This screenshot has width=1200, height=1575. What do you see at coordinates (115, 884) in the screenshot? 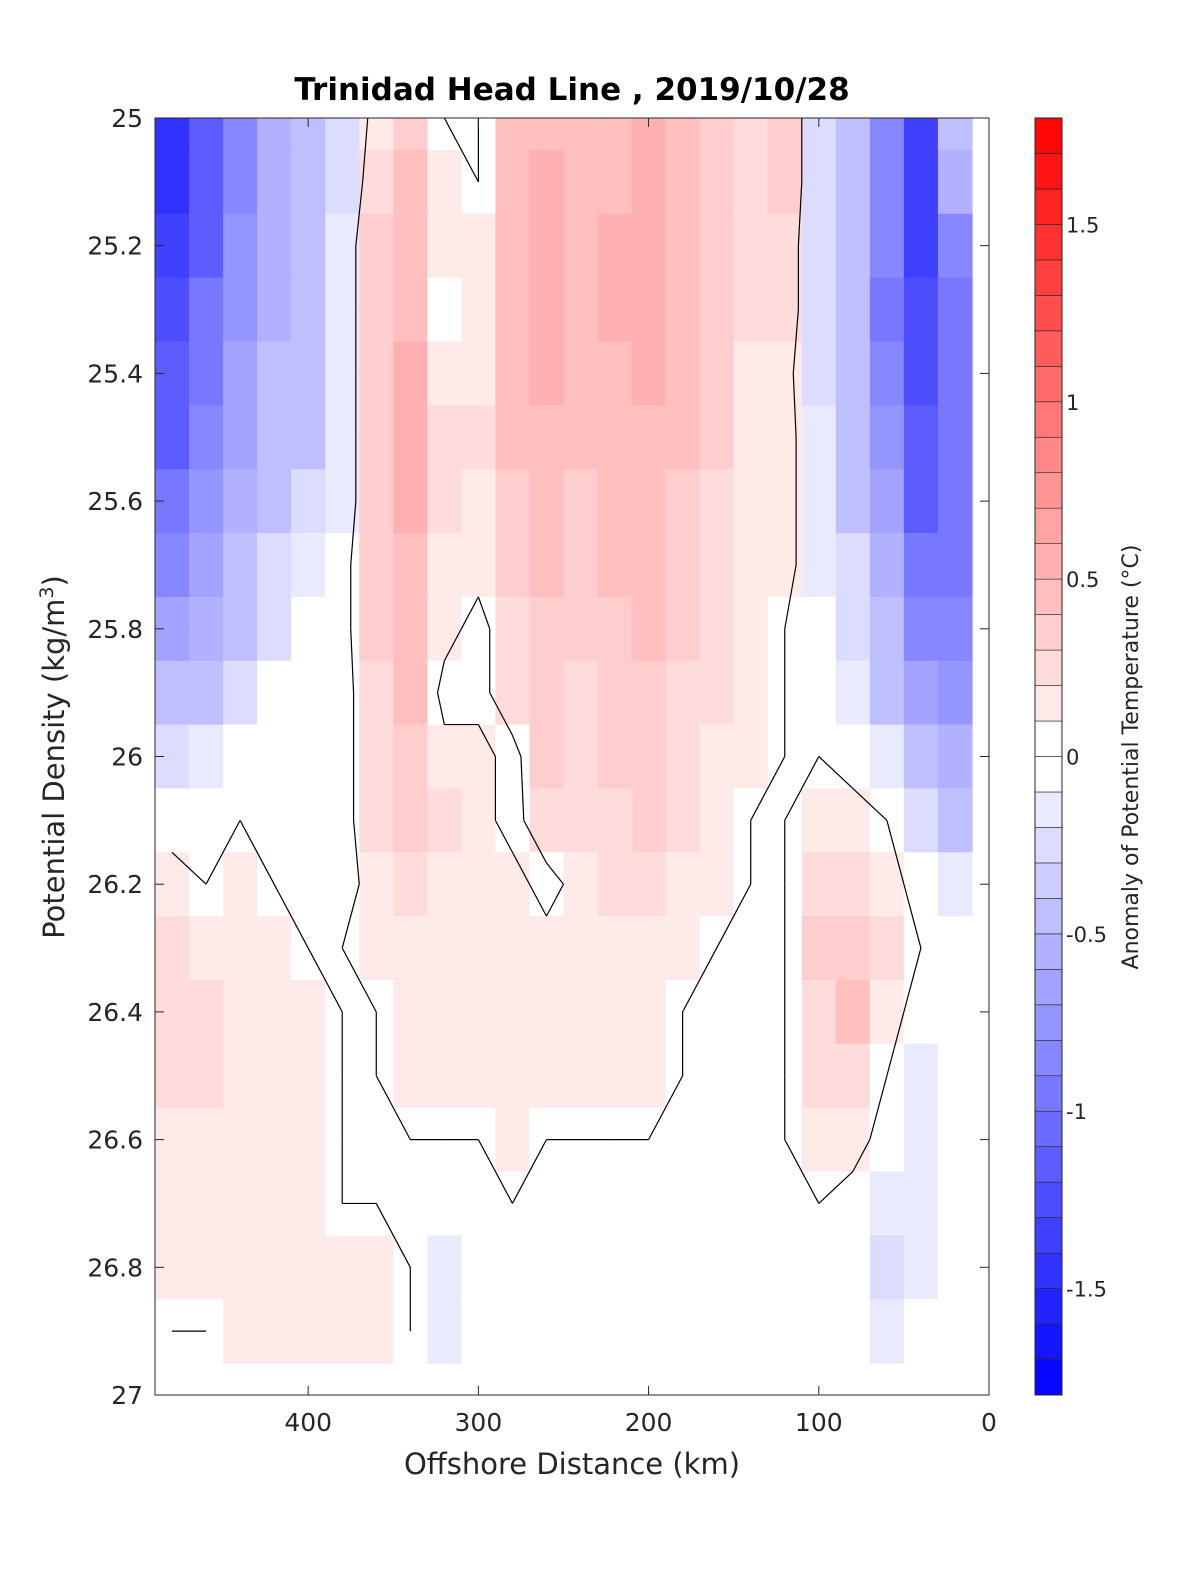
I see `y-tick-label: 26.2` at bounding box center [115, 884].